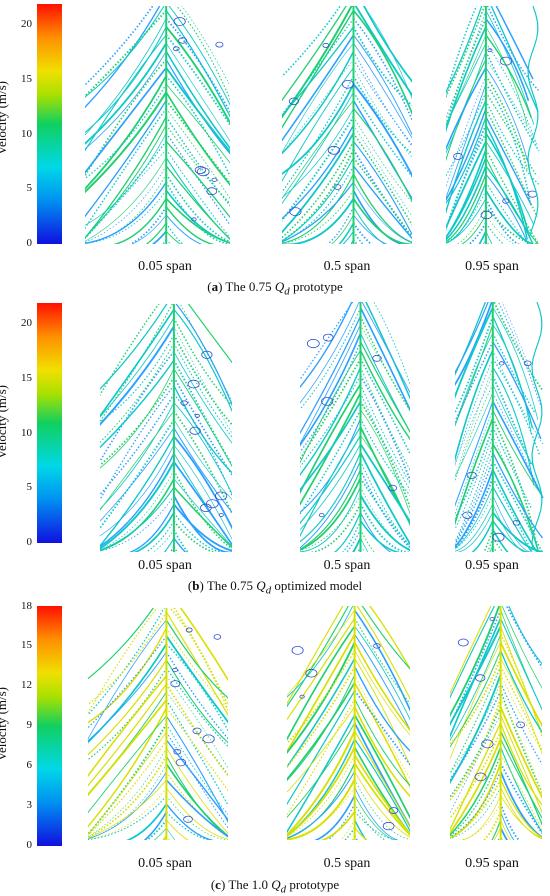 Image resolution: width=550 pixels, height=896 pixels. What do you see at coordinates (492, 266) in the screenshot?
I see `span-label: 0.95 span` at bounding box center [492, 266].